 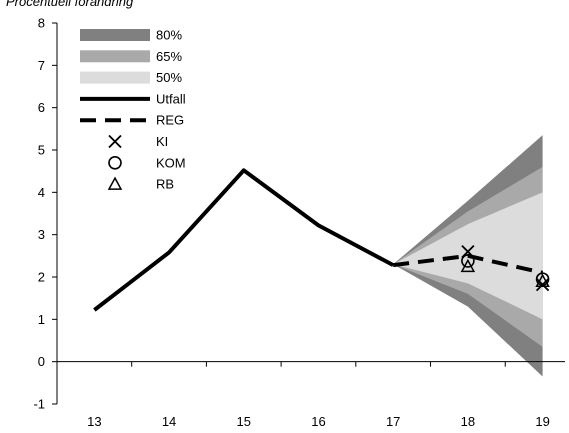 What do you see at coordinates (133, 110) in the screenshot?
I see `legend: 80% 65% 50% Utfall REG KI KOM RB` at bounding box center [133, 110].